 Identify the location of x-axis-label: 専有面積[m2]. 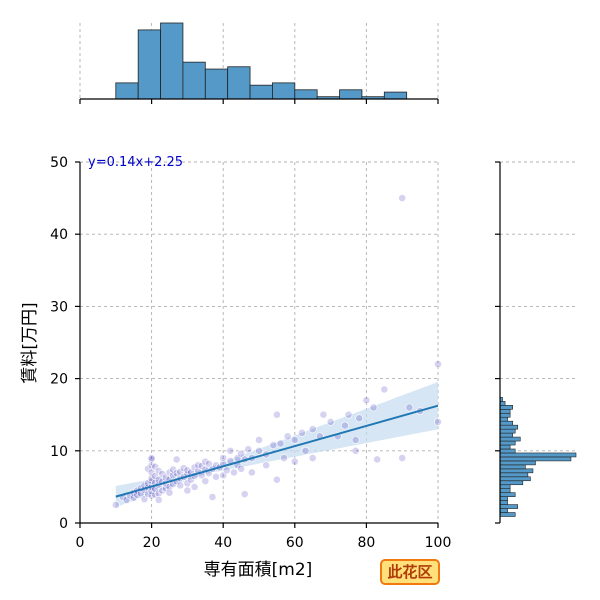
(258, 570).